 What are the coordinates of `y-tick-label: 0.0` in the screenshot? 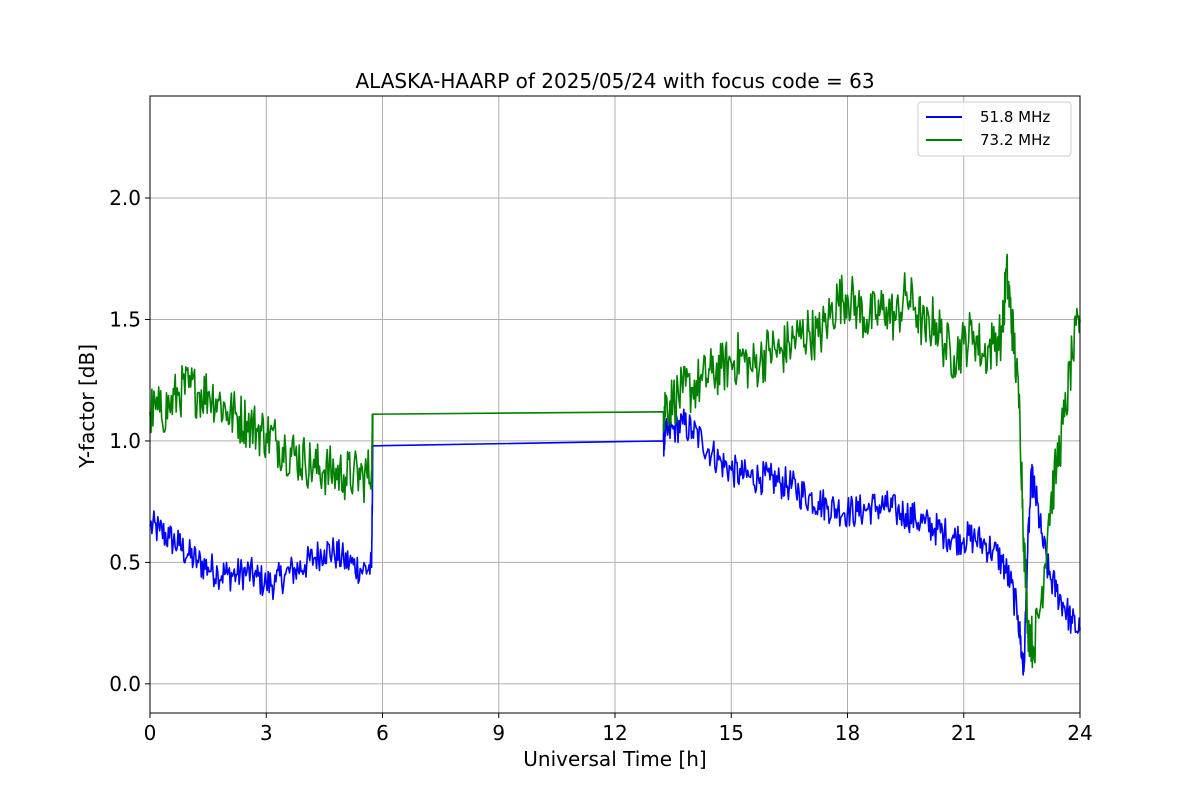 It's located at (125, 684).